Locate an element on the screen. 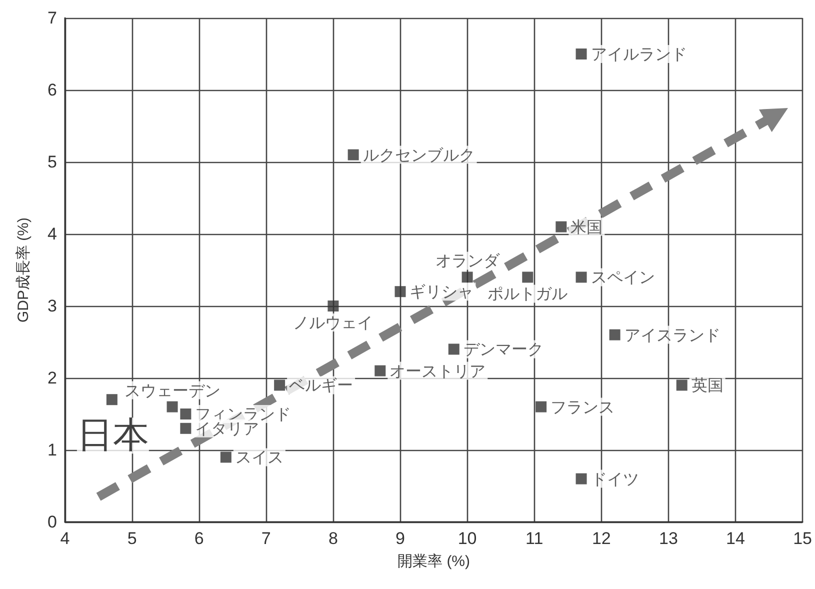 Image resolution: width=815 pixels, height=589 pixels. series-label: ルクセンブルク is located at coordinates (418, 154).